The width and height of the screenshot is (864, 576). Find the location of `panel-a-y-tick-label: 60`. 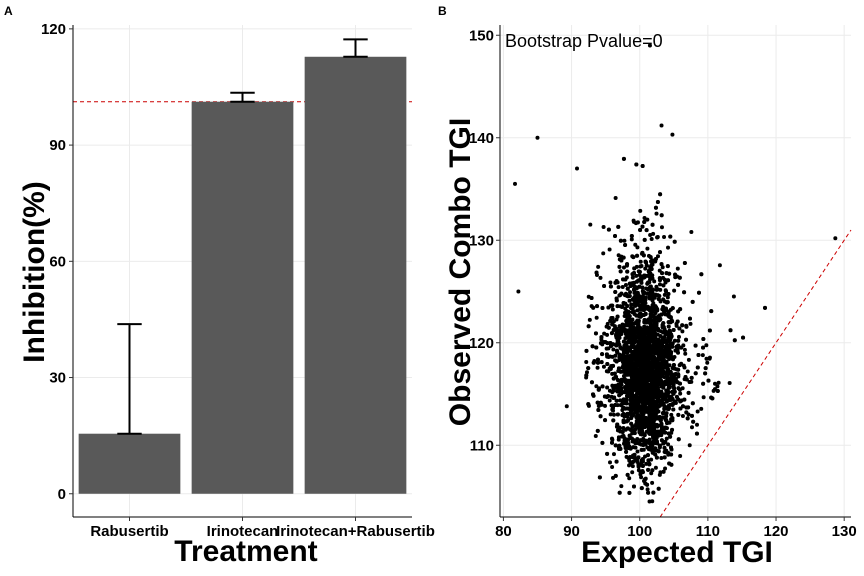

panel-a-y-tick-label: 60 is located at coordinates (57, 261).